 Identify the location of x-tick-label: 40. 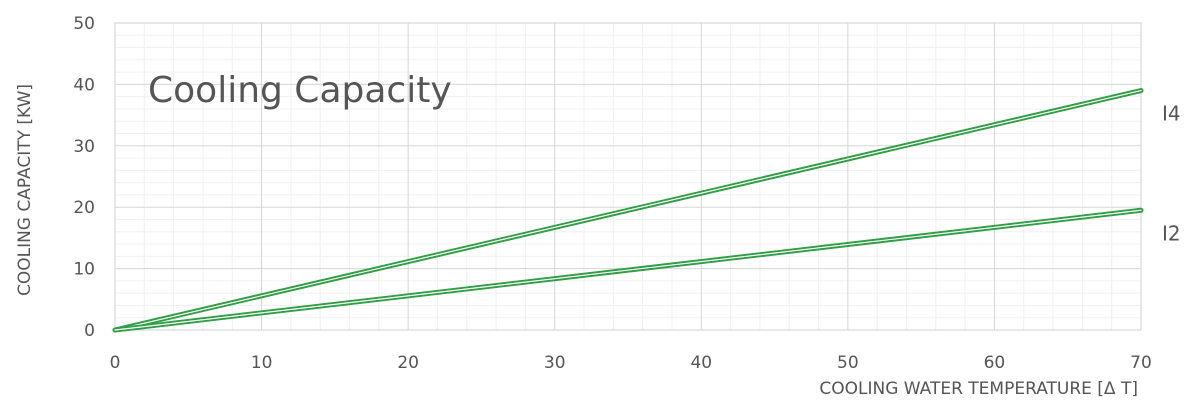
(701, 363).